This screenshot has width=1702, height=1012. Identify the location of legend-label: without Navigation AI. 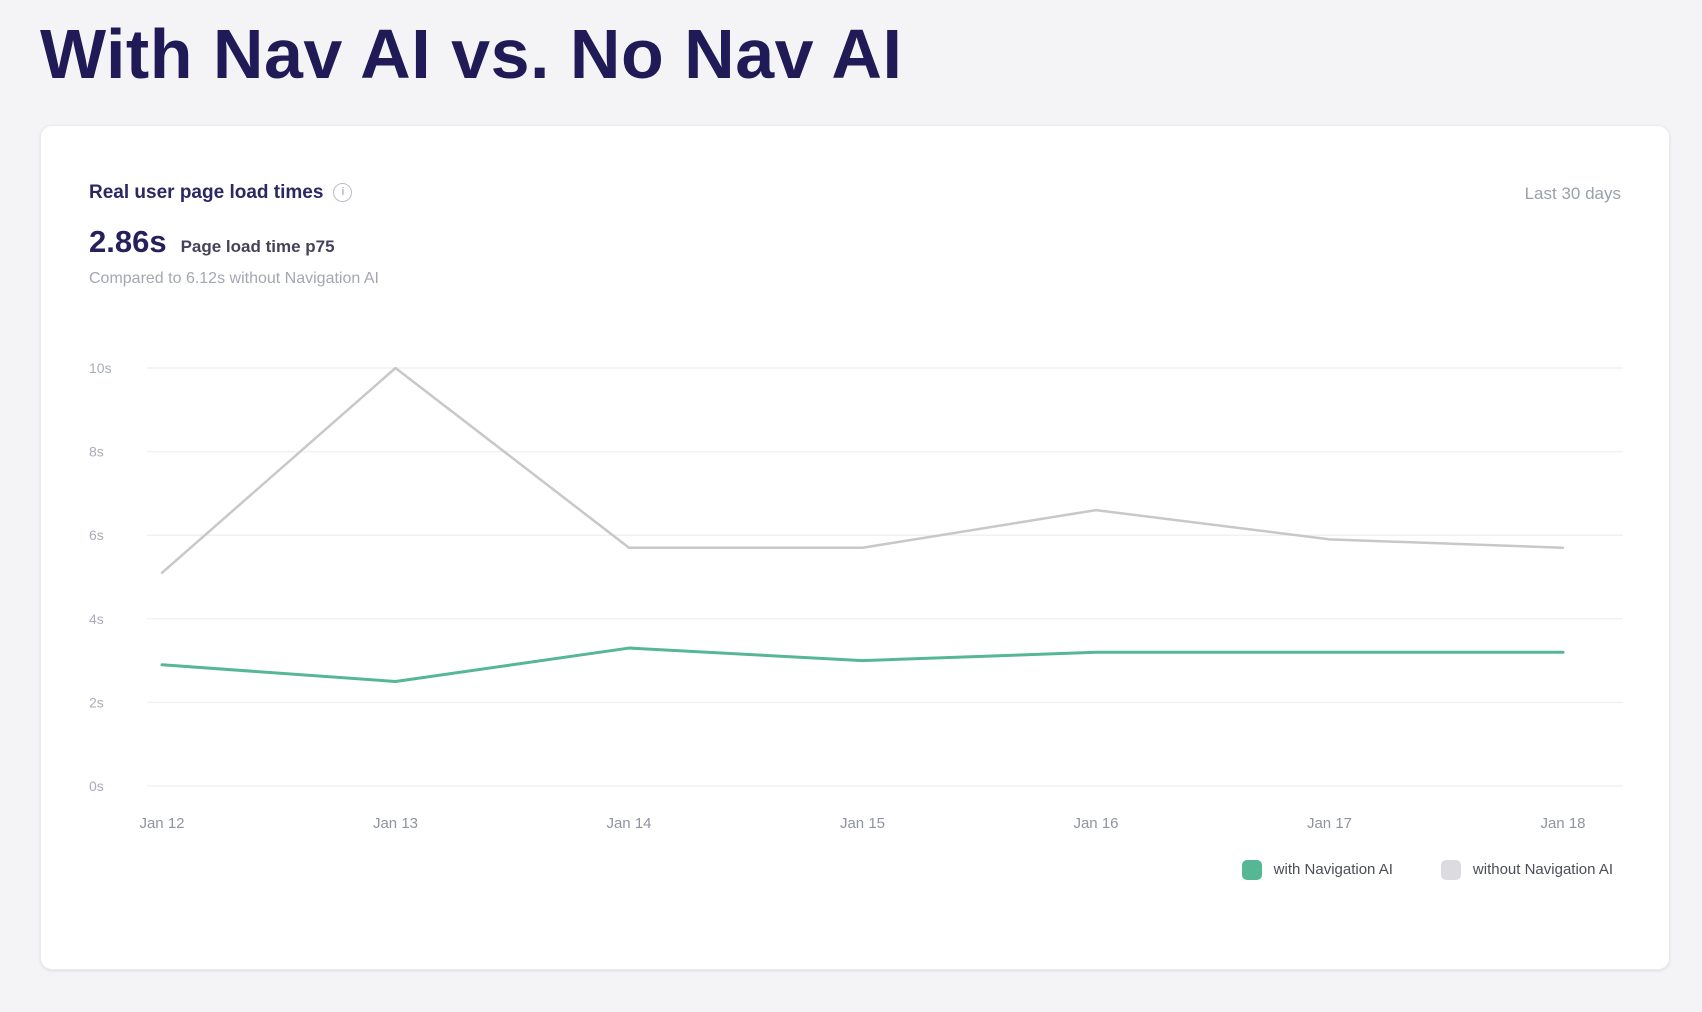
(1542, 869).